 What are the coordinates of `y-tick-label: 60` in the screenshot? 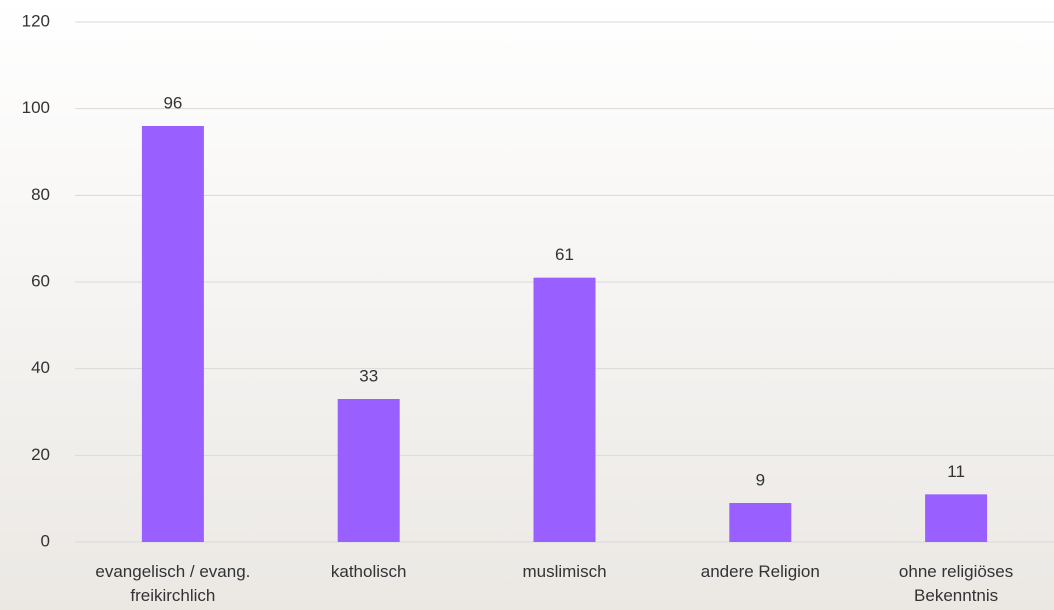 It's located at (40, 280).